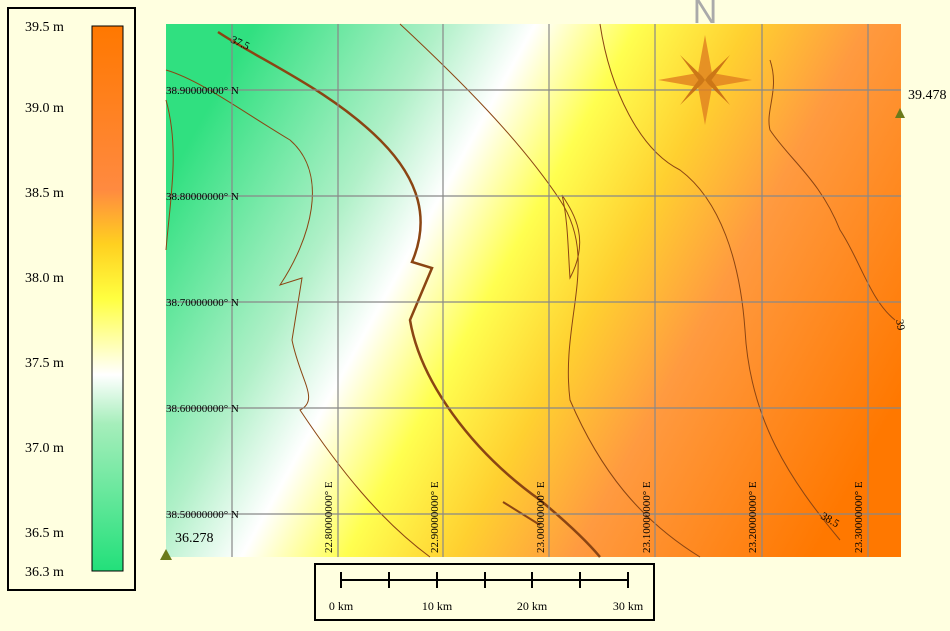 The image size is (950, 631). I want to click on latitude-label: 38.80000000° N, so click(202, 197).